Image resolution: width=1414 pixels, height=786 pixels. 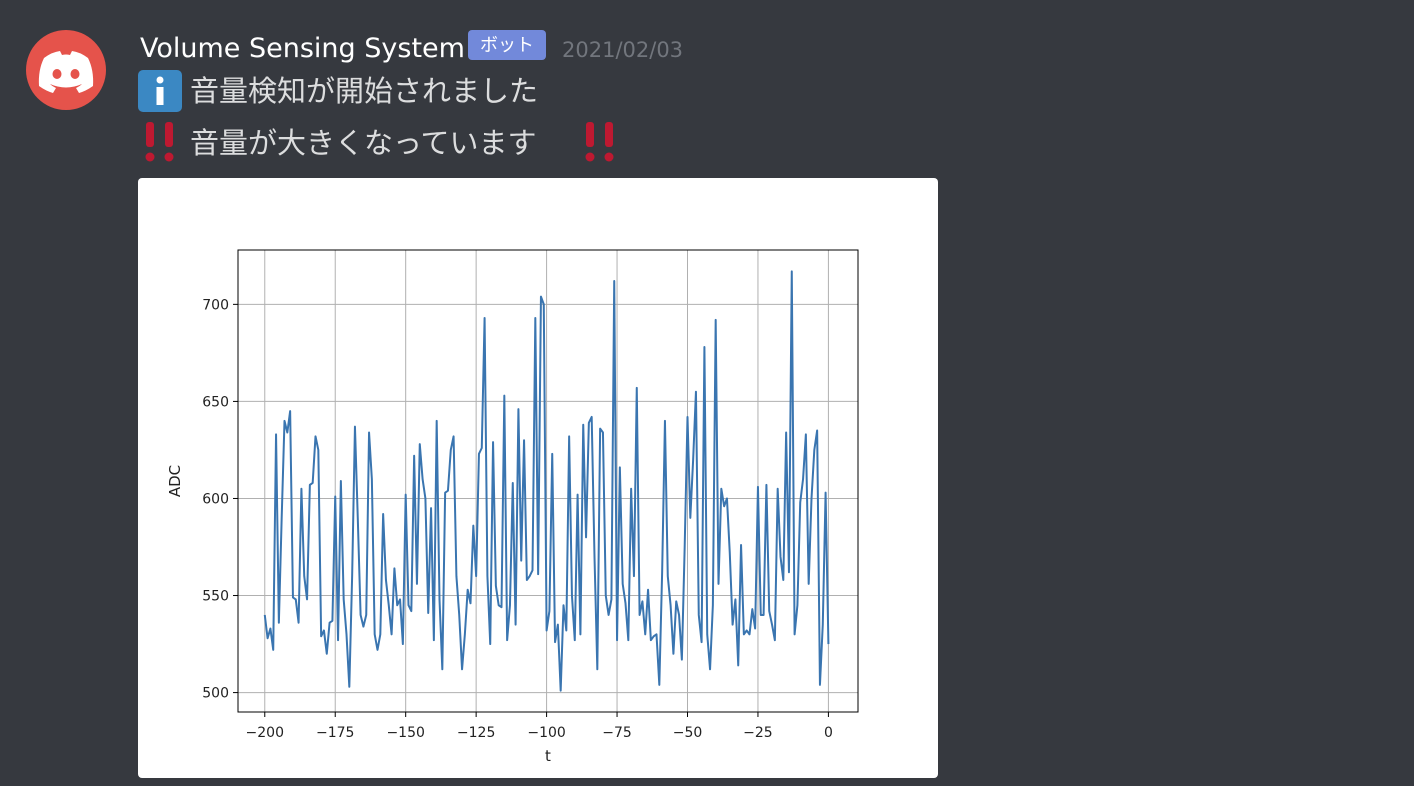 I want to click on timestamp: 2021/02/03, so click(x=622, y=50).